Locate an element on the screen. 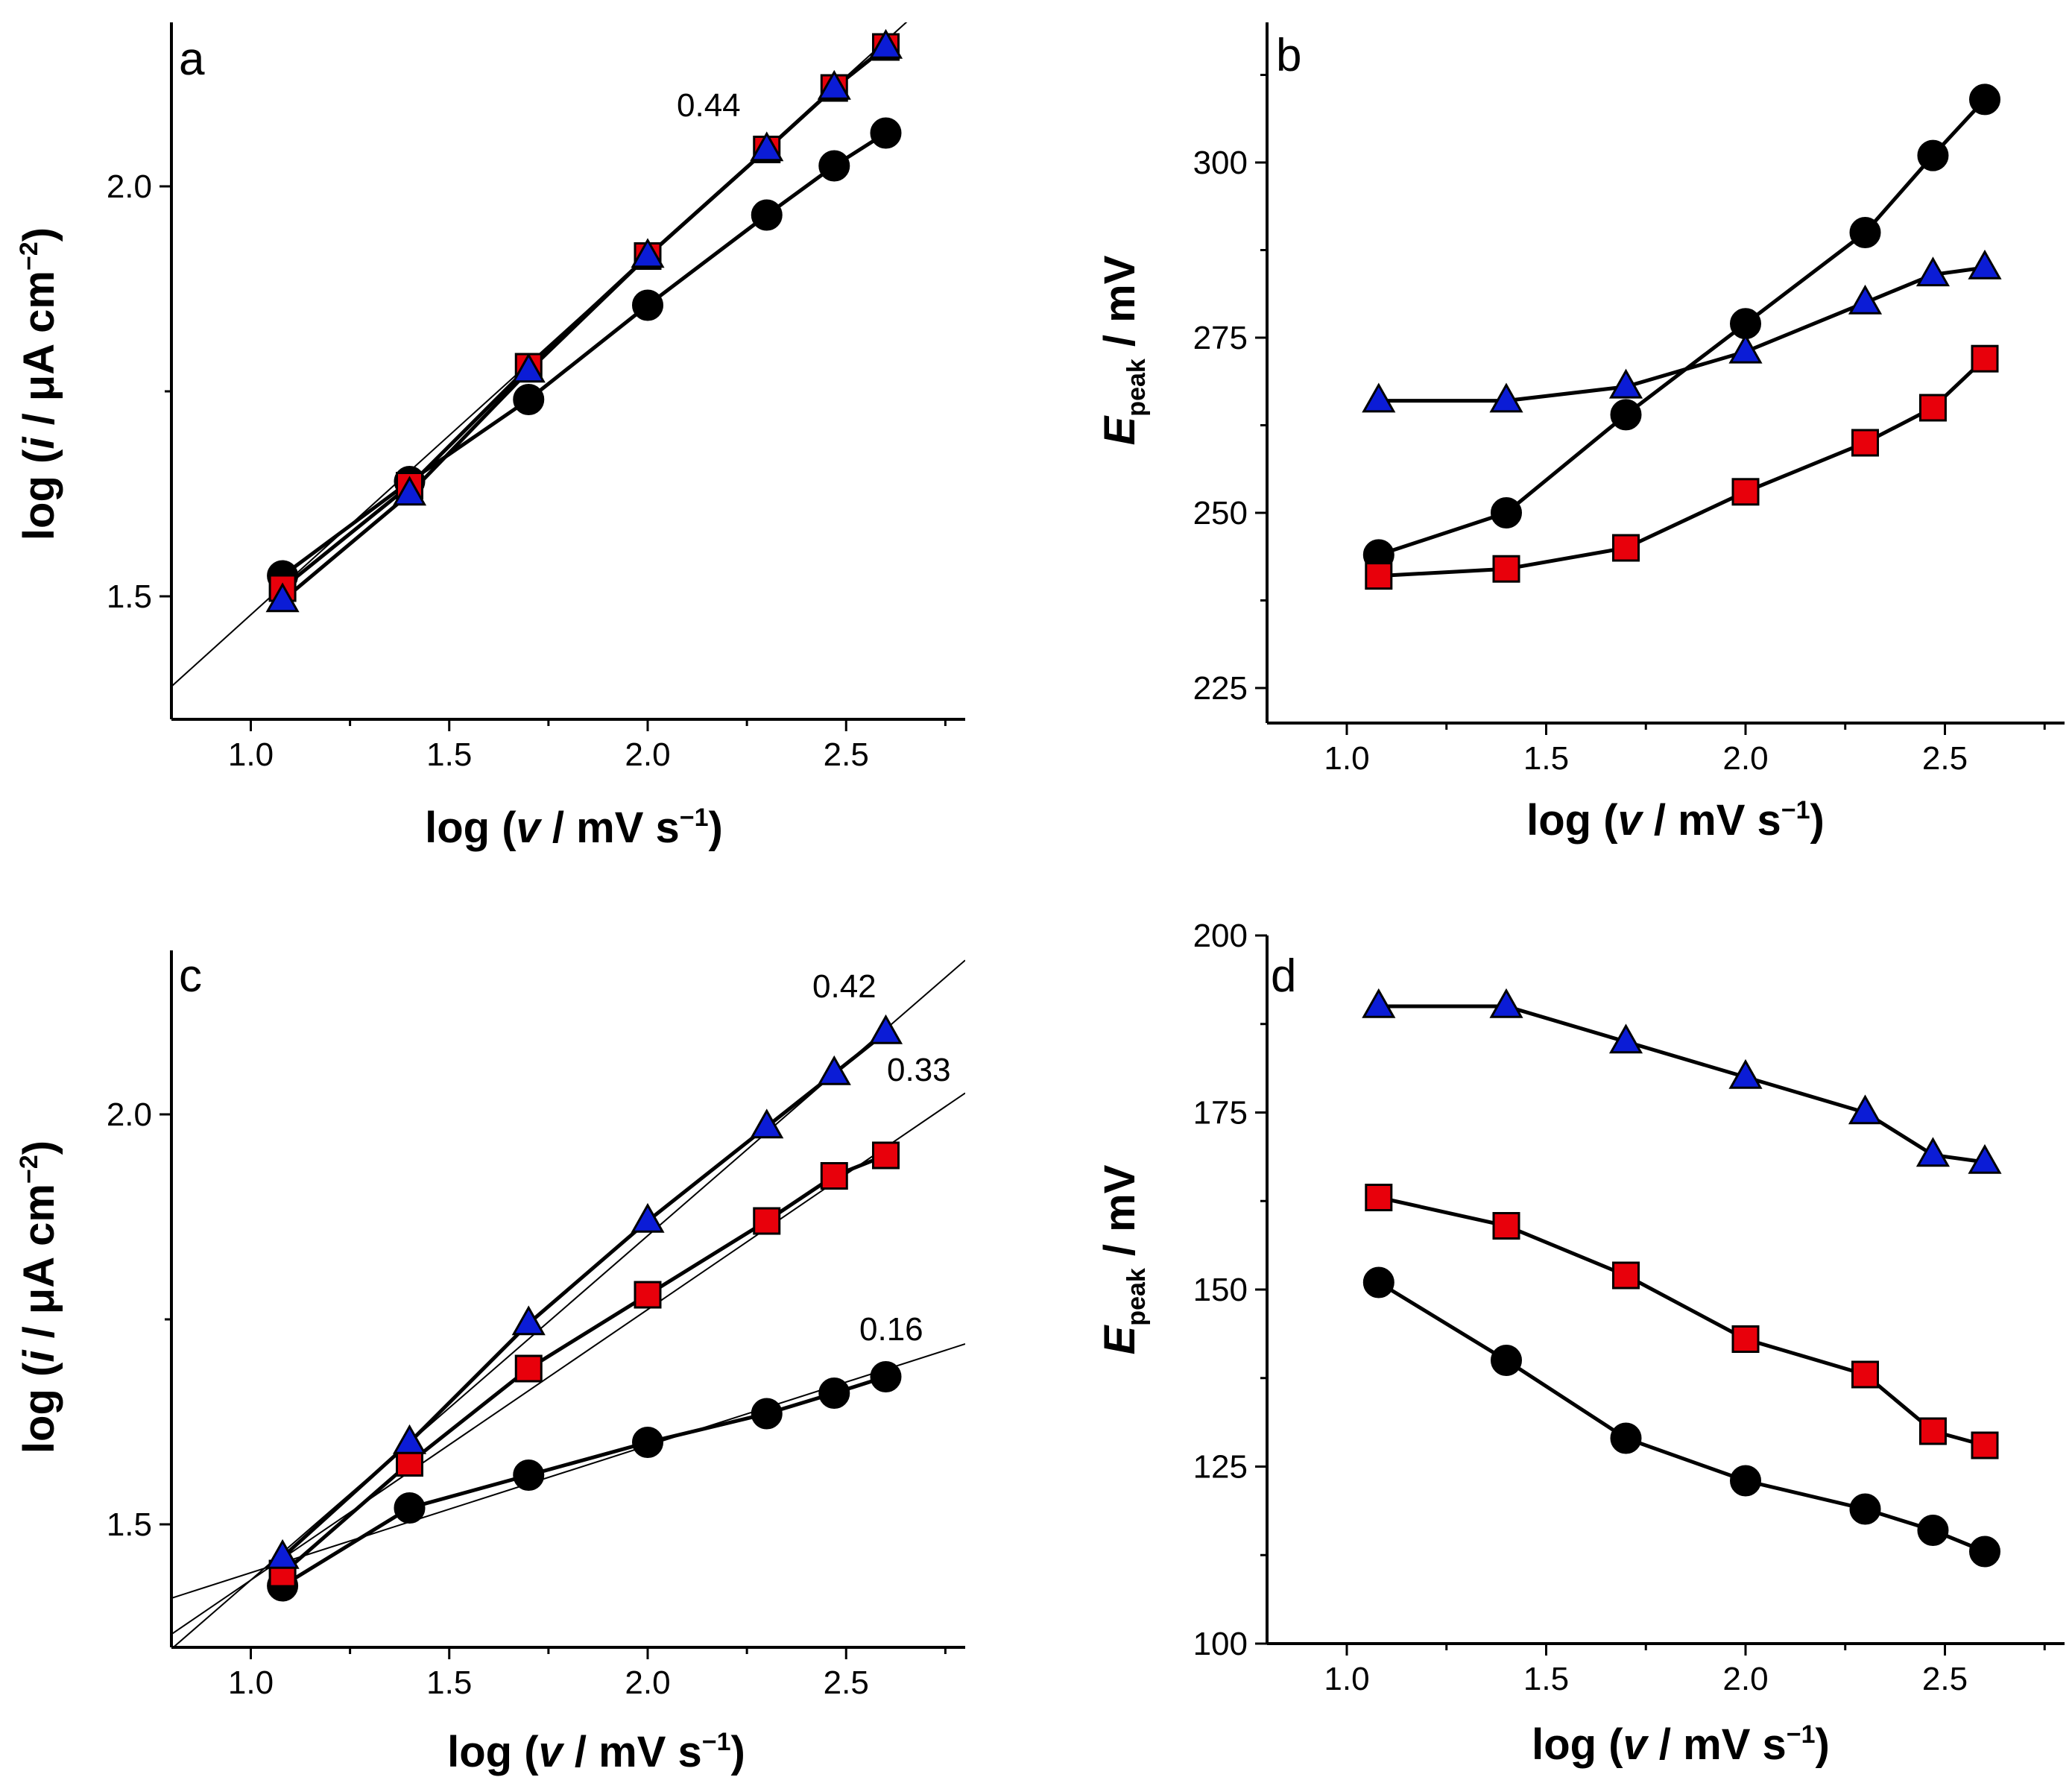 The height and width of the screenshot is (1783, 2072). panel-b-x-axis-title: log (v / mV s−1) is located at coordinates (1676, 820).